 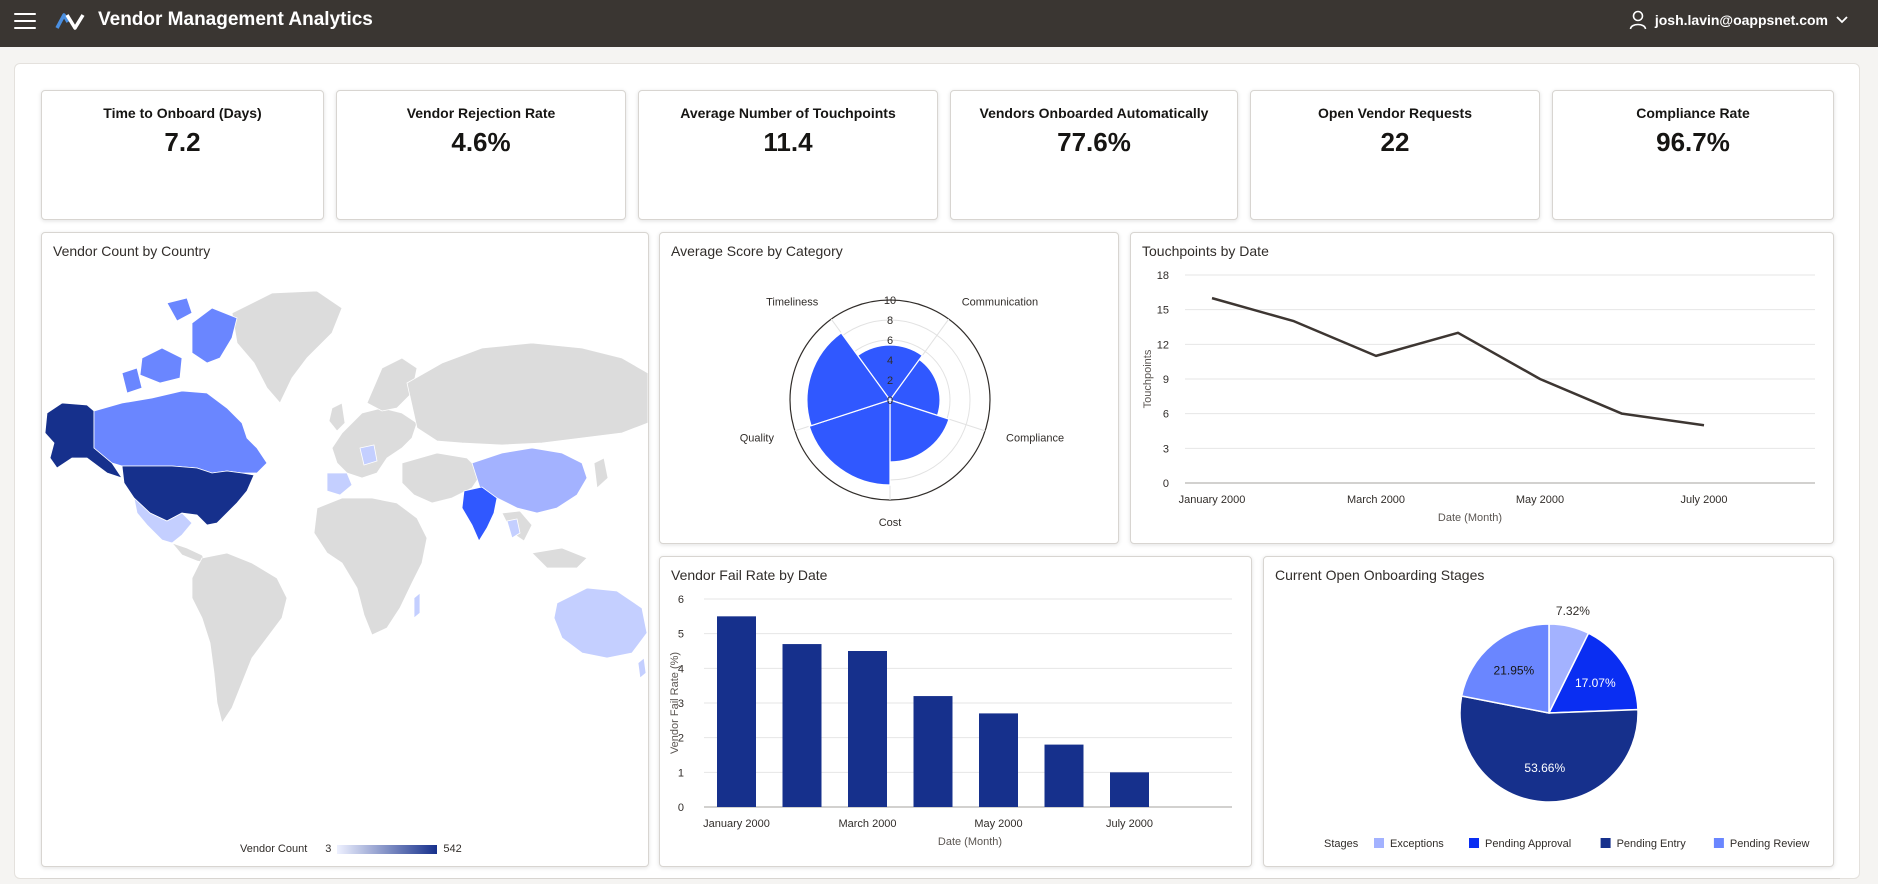 I want to click on map-region-russia, so click(x=527, y=394).